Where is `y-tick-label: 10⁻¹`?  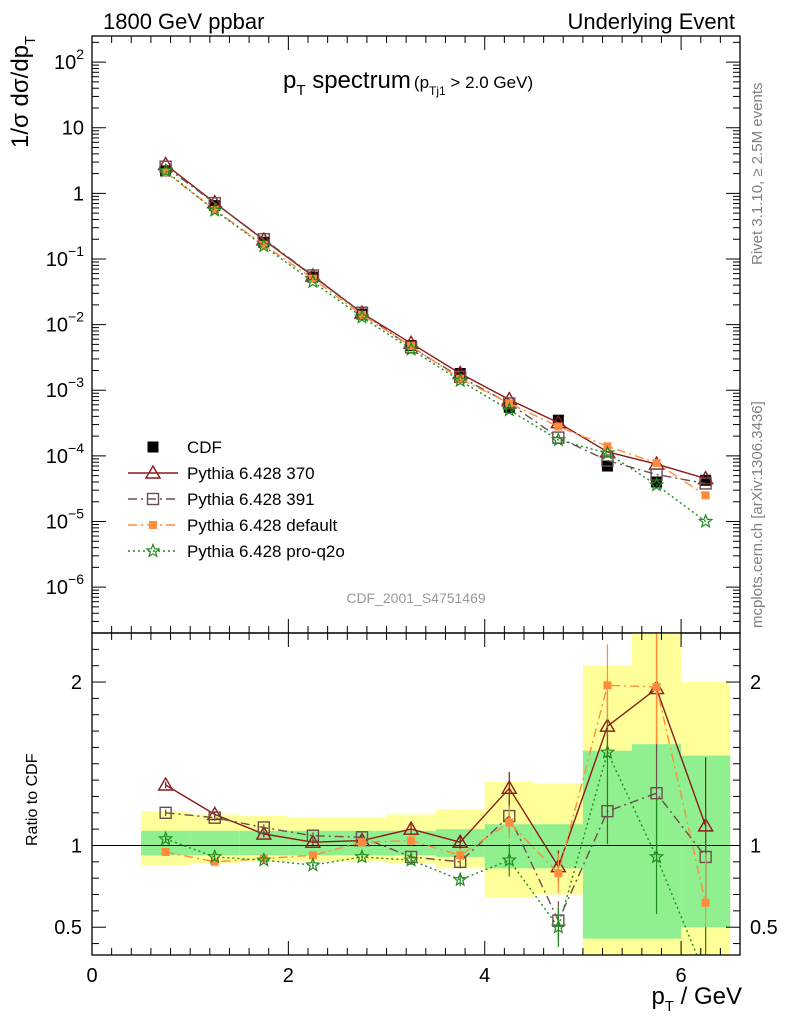 y-tick-label: 10⁻¹ is located at coordinates (65, 257).